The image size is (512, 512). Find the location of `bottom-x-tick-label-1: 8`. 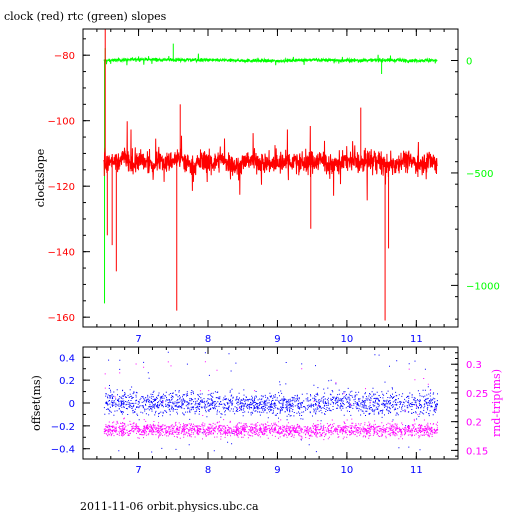

bottom-x-tick-label-1: 8 is located at coordinates (208, 470).